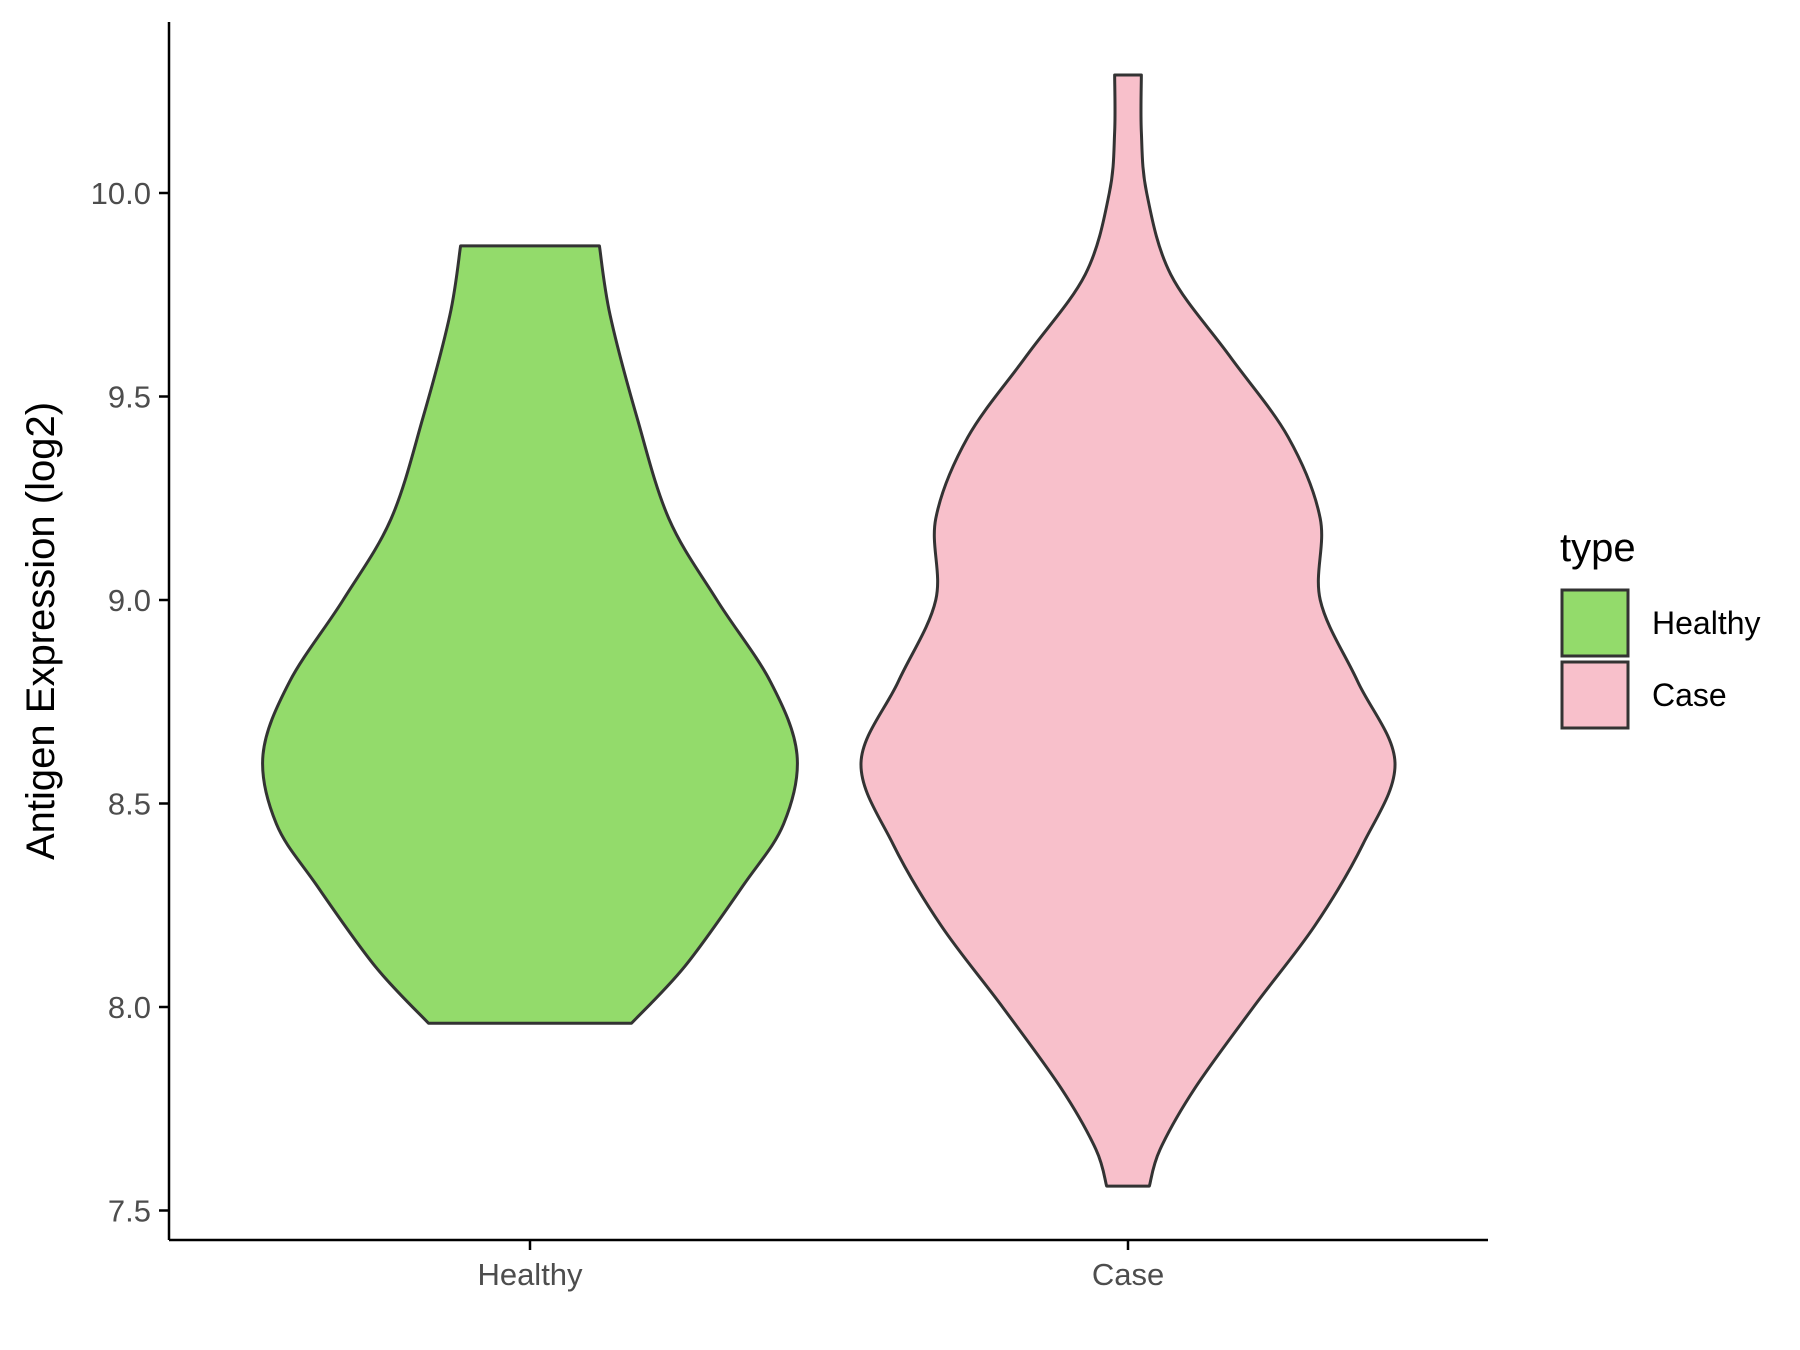 The width and height of the screenshot is (1800, 1350). Describe the element at coordinates (1128, 1274) in the screenshot. I see `x-tick-label: Case` at that location.